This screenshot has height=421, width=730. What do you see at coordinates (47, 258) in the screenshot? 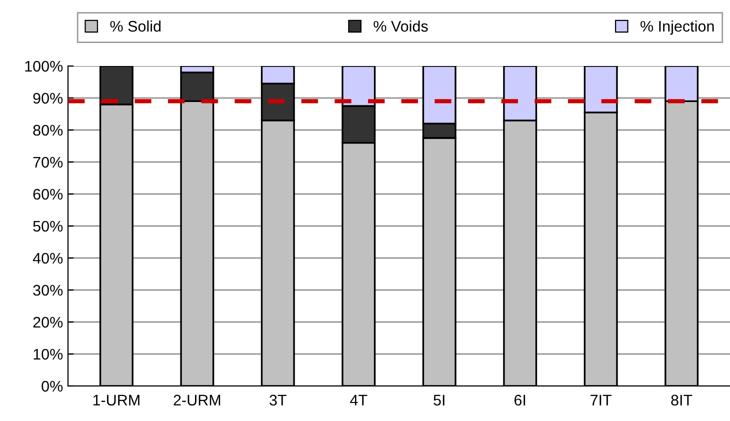
I see `y-tick-label: 40%` at bounding box center [47, 258].